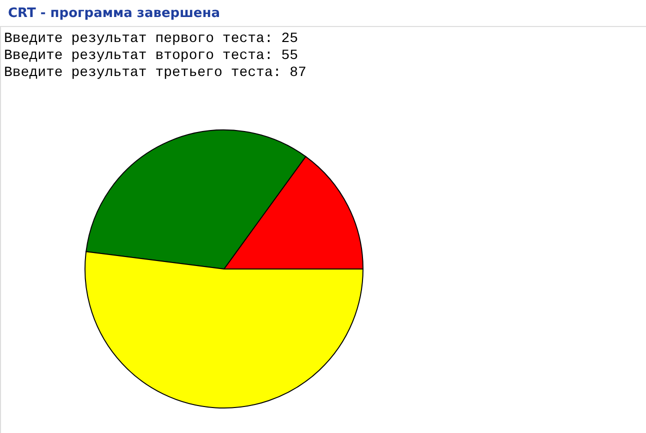 This screenshot has height=433, width=646. Describe the element at coordinates (151, 39) in the screenshot. I see `text: Введите результат первого теста: 25` at that location.